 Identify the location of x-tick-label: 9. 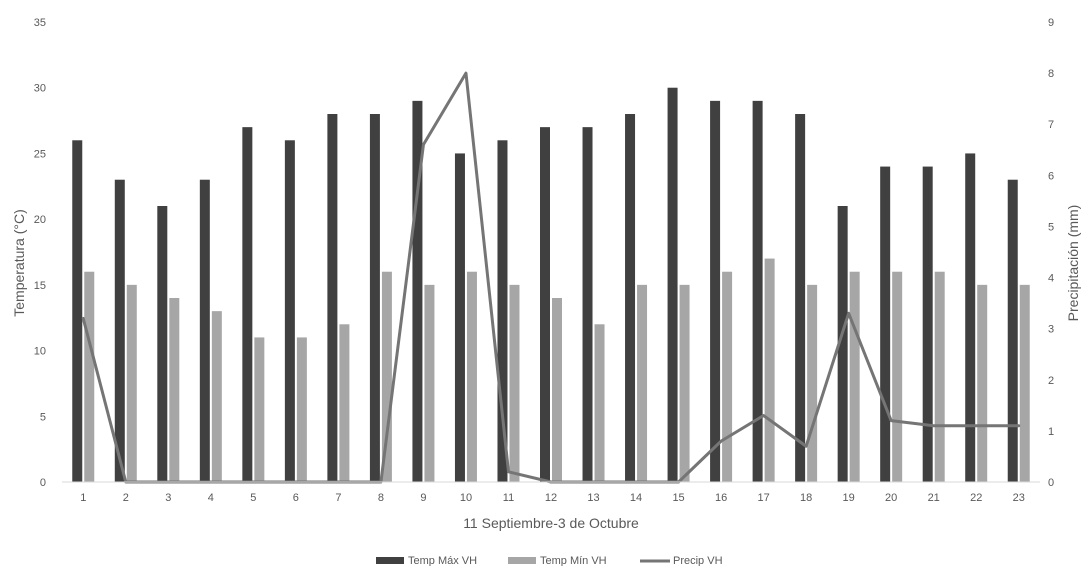
(423, 498).